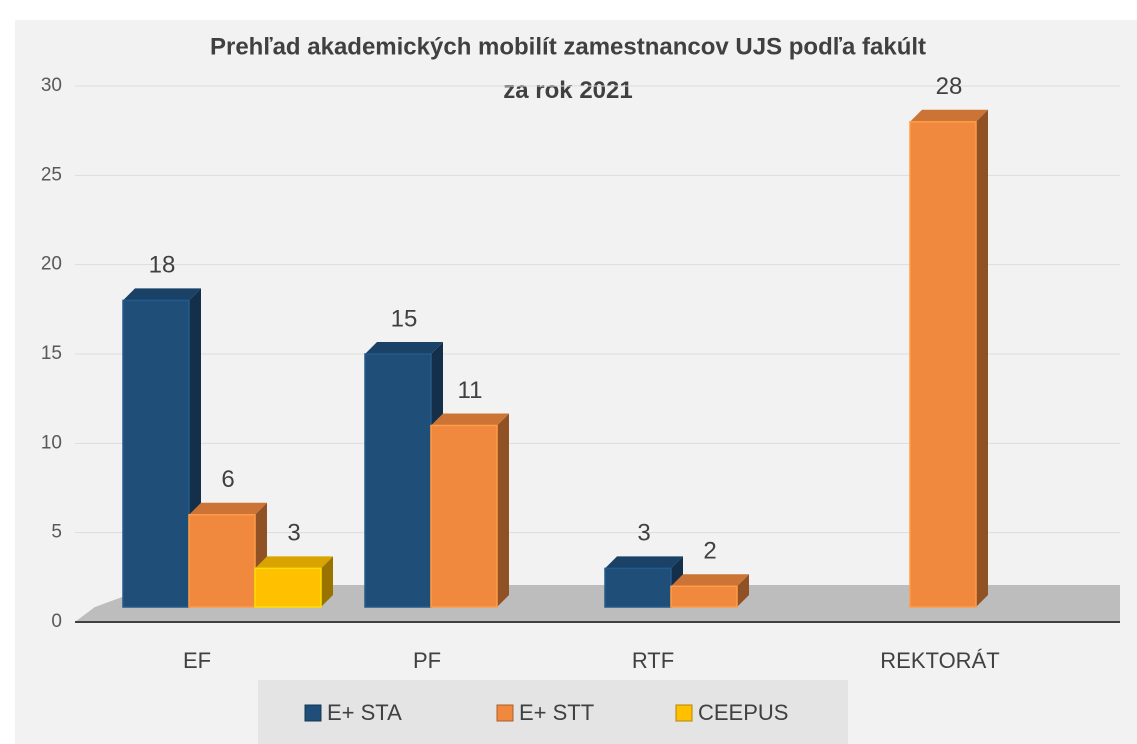  What do you see at coordinates (197, 660) in the screenshot?
I see `x-tick-label: EF` at bounding box center [197, 660].